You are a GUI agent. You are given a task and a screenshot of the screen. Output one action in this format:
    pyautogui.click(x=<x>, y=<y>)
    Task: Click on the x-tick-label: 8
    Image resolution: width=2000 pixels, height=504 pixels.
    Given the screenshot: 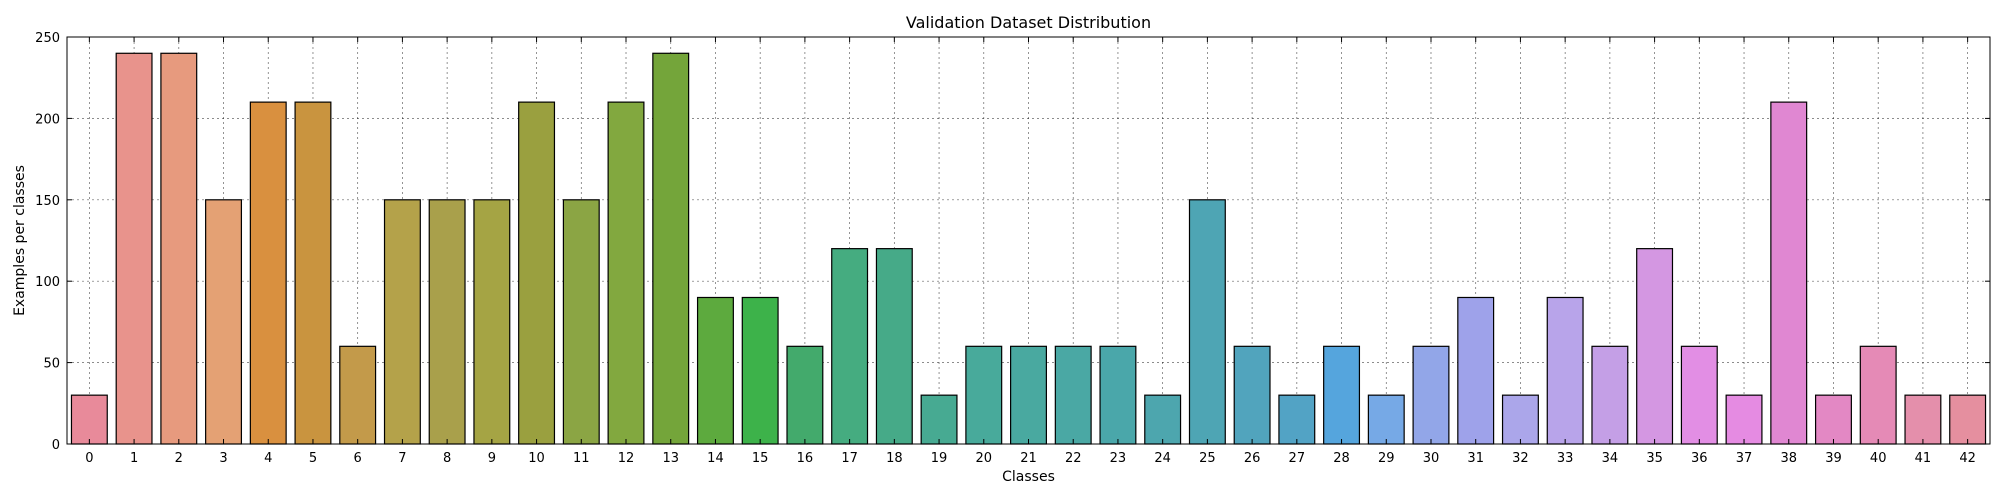 What is the action you would take?
    pyautogui.click(x=447, y=458)
    